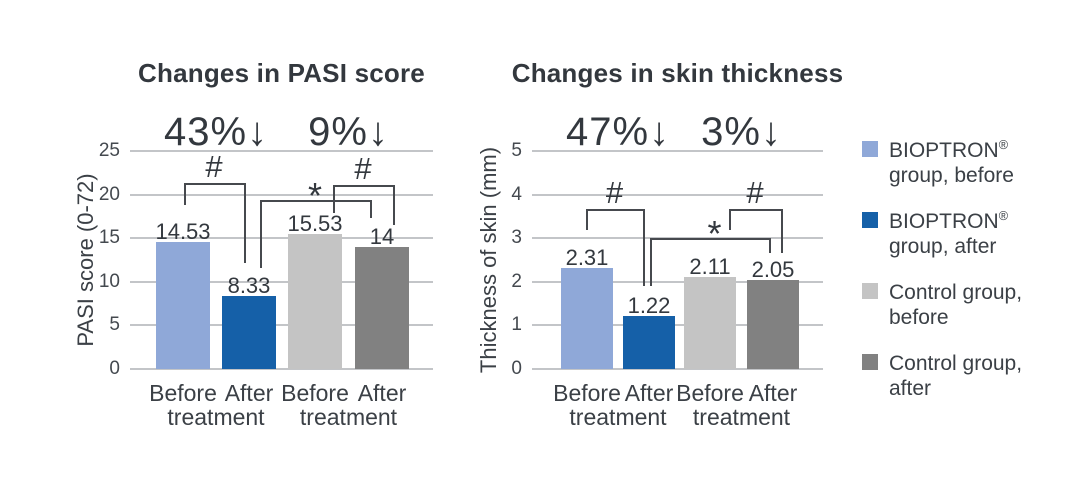 Image resolution: width=1080 pixels, height=480 pixels. I want to click on chart-title: Changes in skin thickness, so click(677, 73).